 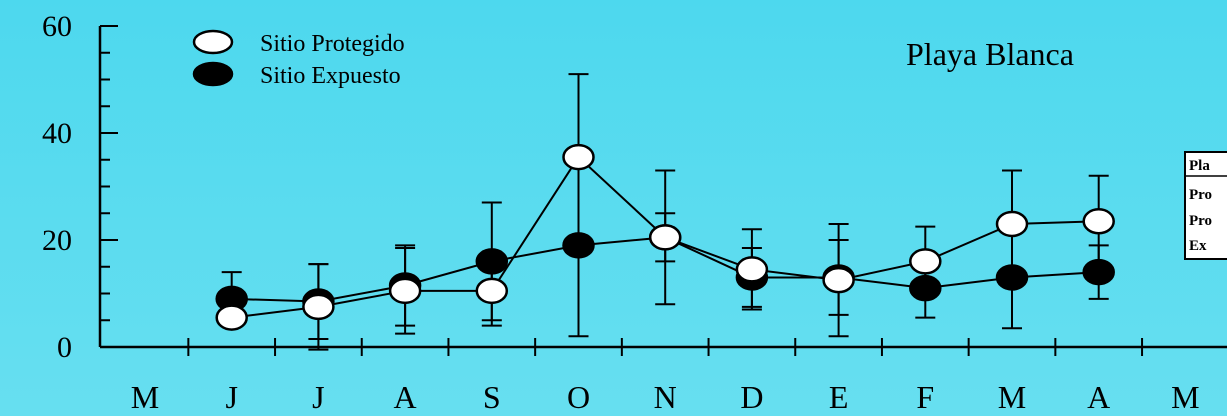 I want to click on inset-row-3: Ex, so click(x=1198, y=246).